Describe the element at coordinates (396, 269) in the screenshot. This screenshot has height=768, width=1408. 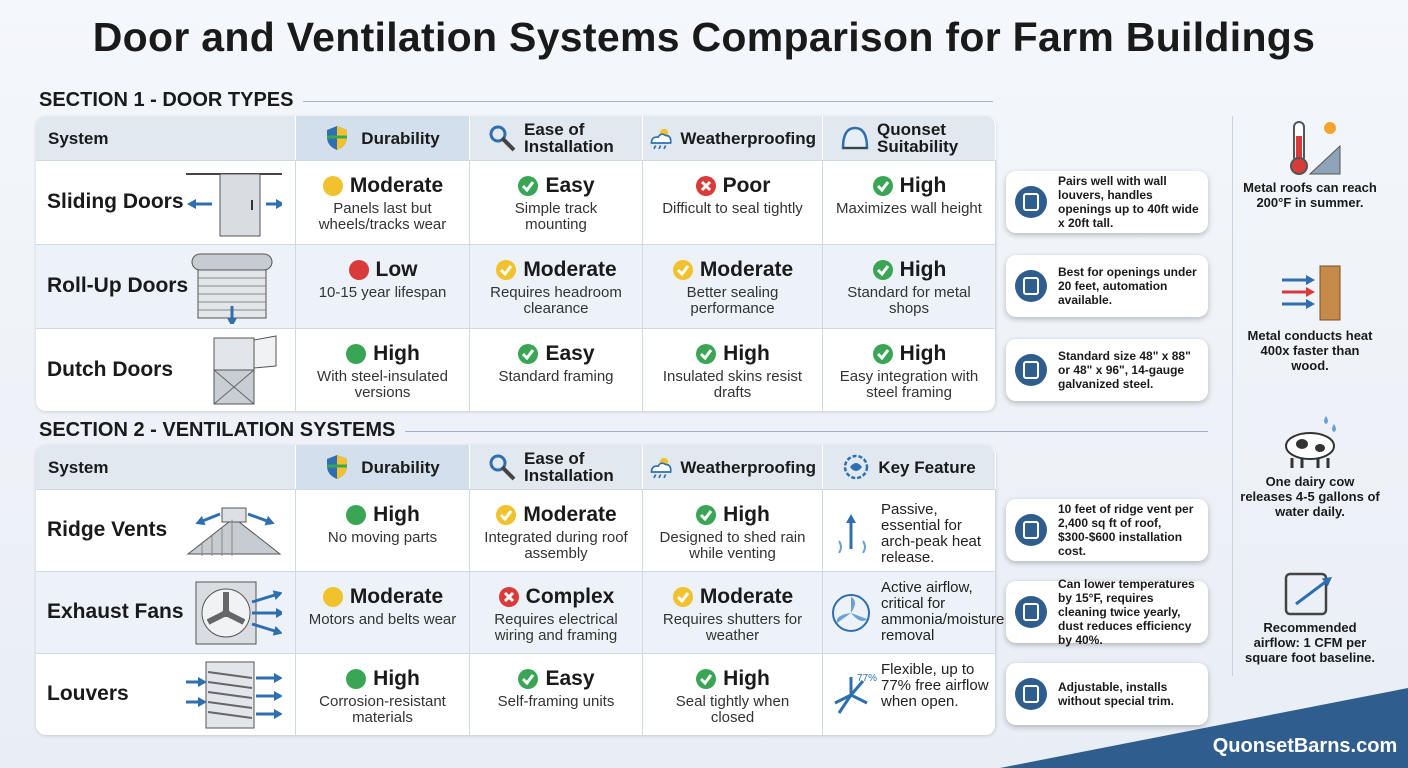
I see `rating-text: Low` at that location.